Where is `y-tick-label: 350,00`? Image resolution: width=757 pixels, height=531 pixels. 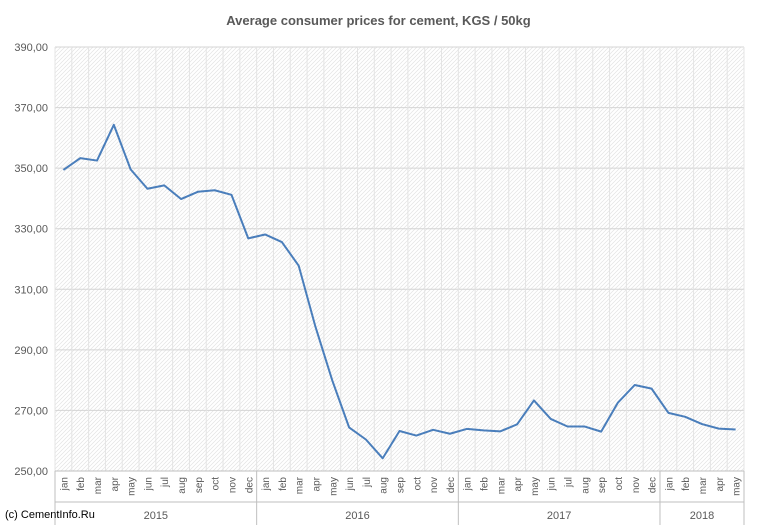
y-tick-label: 350,00 is located at coordinates (31, 169).